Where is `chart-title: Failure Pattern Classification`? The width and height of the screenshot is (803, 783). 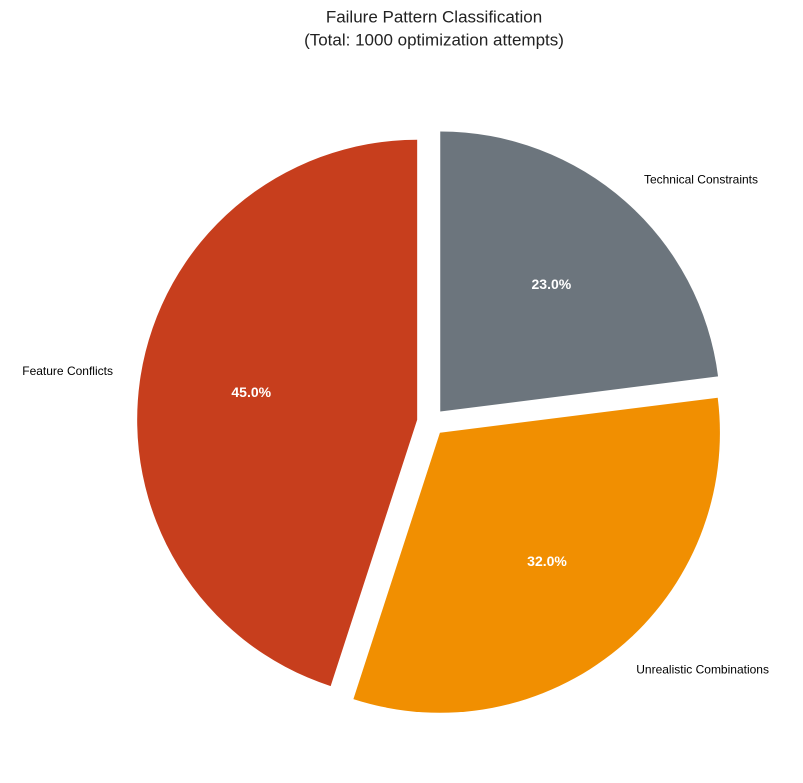 chart-title: Failure Pattern Classification is located at coordinates (434, 16).